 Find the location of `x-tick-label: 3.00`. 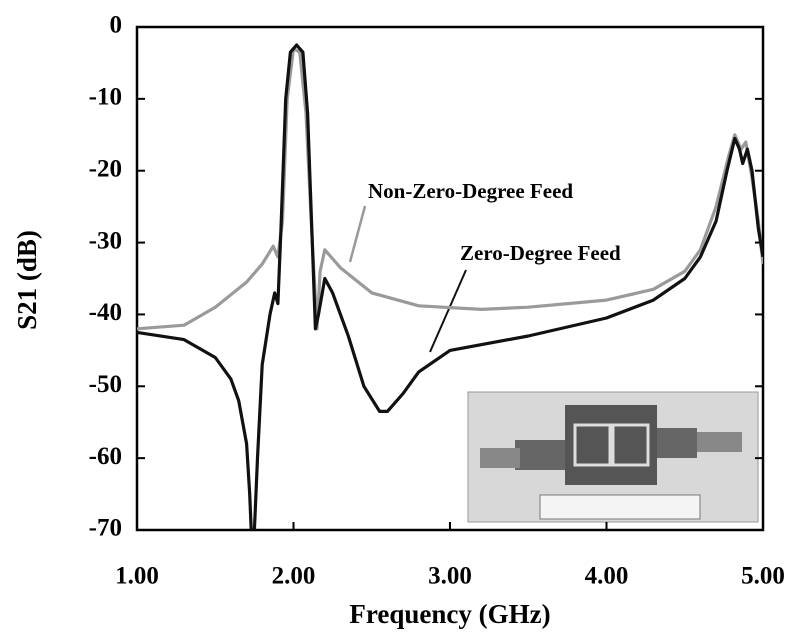

x-tick-label: 3.00 is located at coordinates (450, 576).